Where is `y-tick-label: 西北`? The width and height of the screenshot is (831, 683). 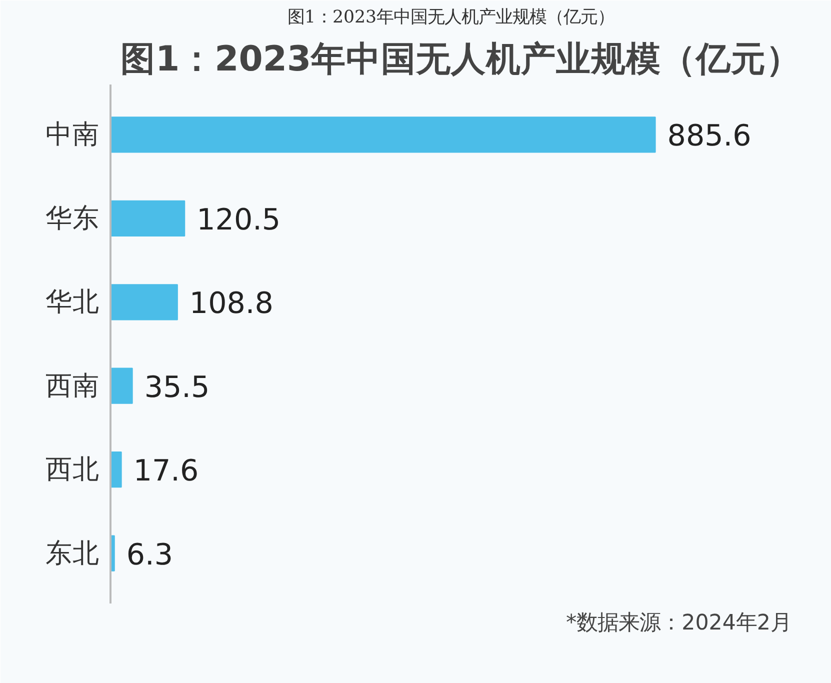
y-tick-label: 西北 is located at coordinates (73, 470).